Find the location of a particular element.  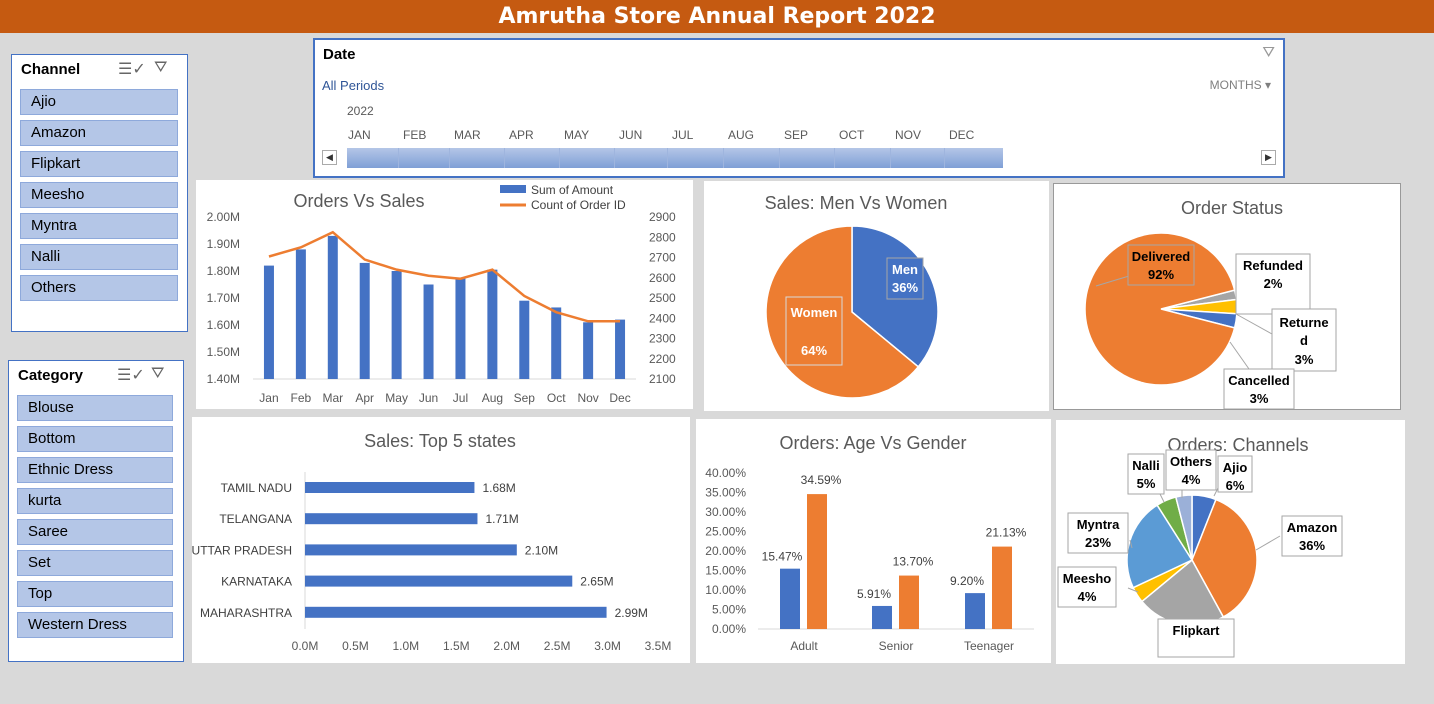

timeline-month: JAN is located at coordinates (359, 135).